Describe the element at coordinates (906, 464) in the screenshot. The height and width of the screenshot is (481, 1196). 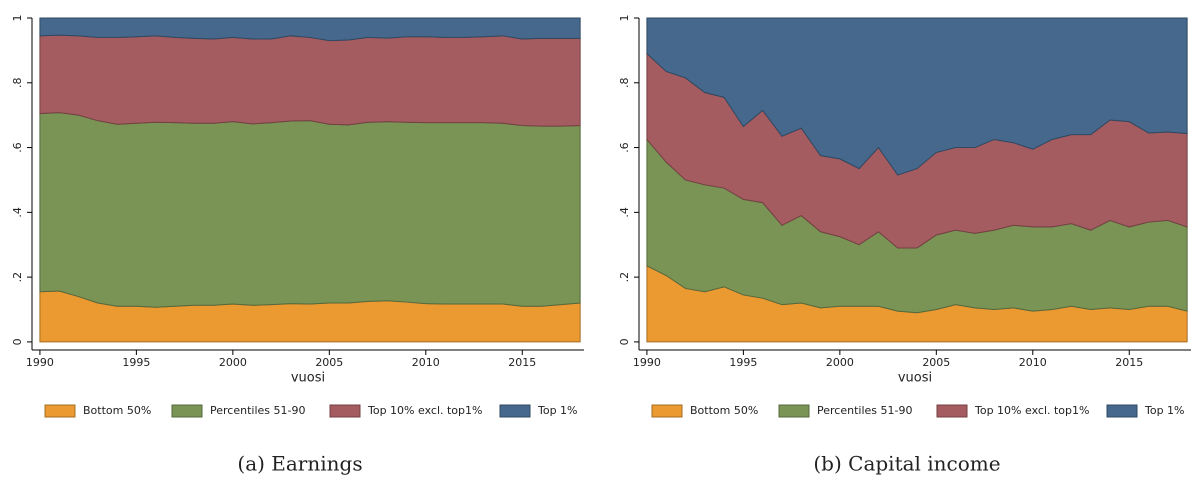
I see `caption: (b) Capital income` at that location.